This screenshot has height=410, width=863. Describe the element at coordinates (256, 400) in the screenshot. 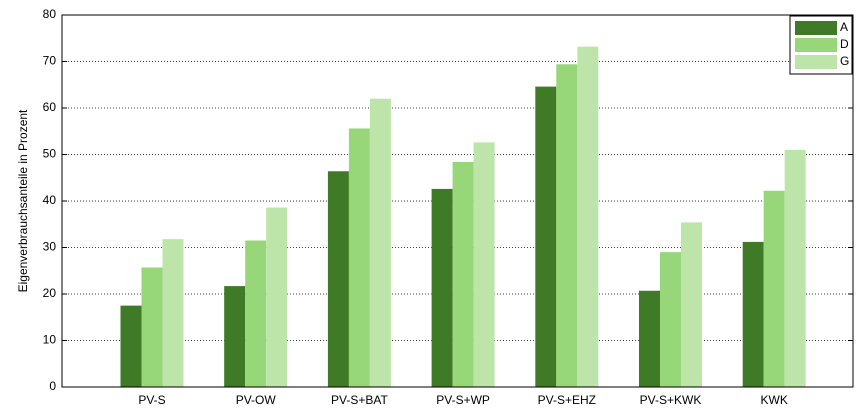

I see `x-tick-label: PV-OW` at that location.